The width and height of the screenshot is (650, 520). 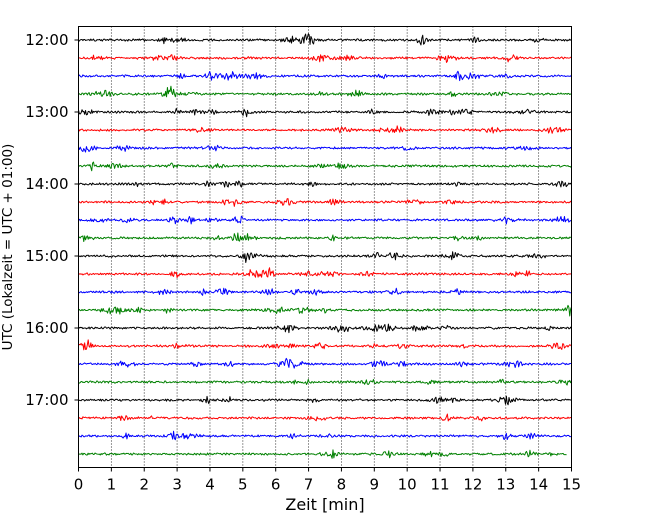 What do you see at coordinates (538, 485) in the screenshot?
I see `x-tick-label: 14` at bounding box center [538, 485].